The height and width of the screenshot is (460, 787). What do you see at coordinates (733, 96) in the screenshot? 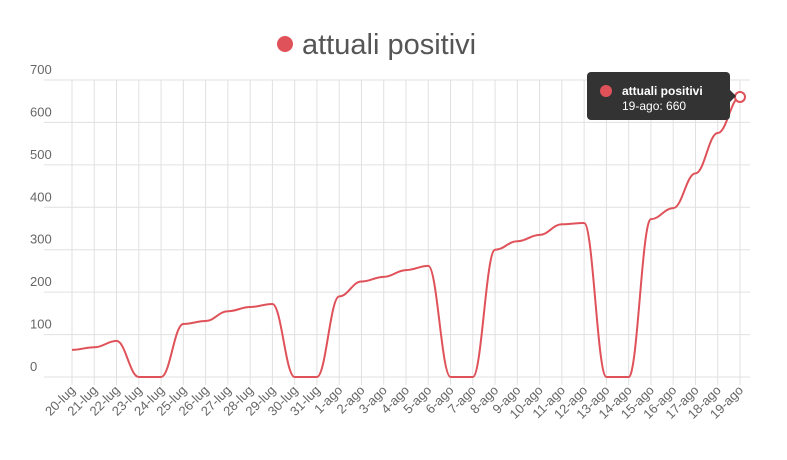
I see `tooltip-arrow` at bounding box center [733, 96].